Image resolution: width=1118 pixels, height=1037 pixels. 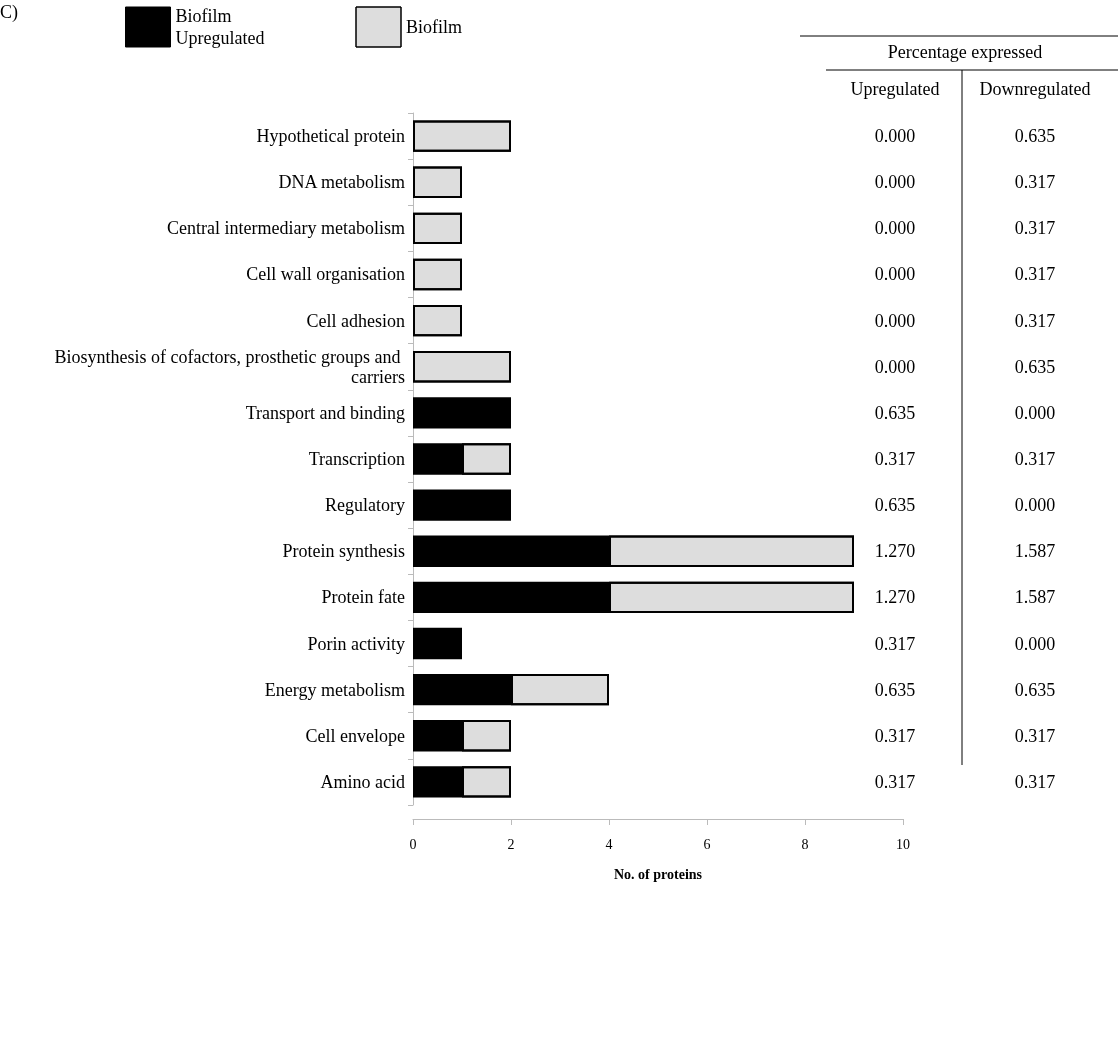 What do you see at coordinates (229, 366) in the screenshot?
I see `y-tick-label: Biosynthesis of cofactors, prosthetic groups and carriers` at bounding box center [229, 366].